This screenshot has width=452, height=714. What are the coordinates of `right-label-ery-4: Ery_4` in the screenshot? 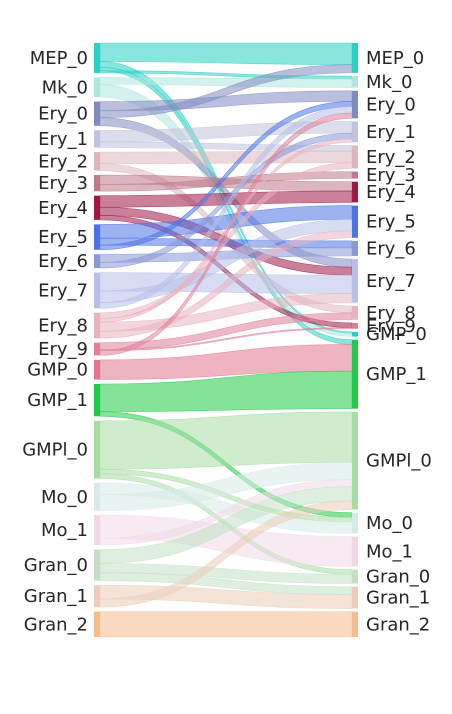 It's located at (391, 192).